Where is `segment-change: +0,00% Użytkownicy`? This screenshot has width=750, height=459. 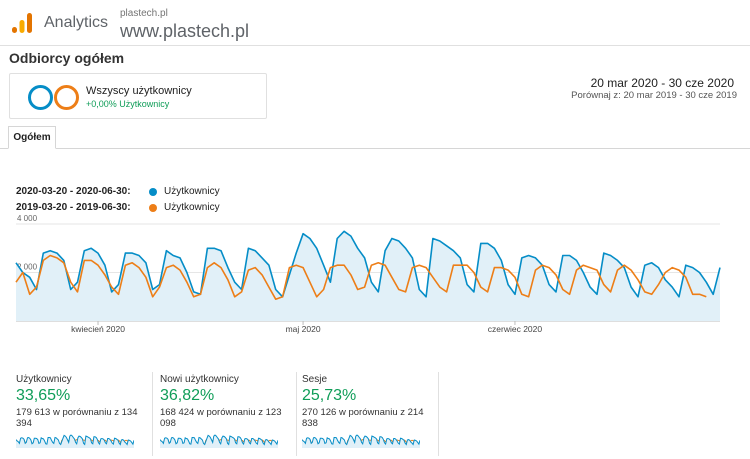
segment-change: +0,00% Użytkownicy is located at coordinates (128, 104).